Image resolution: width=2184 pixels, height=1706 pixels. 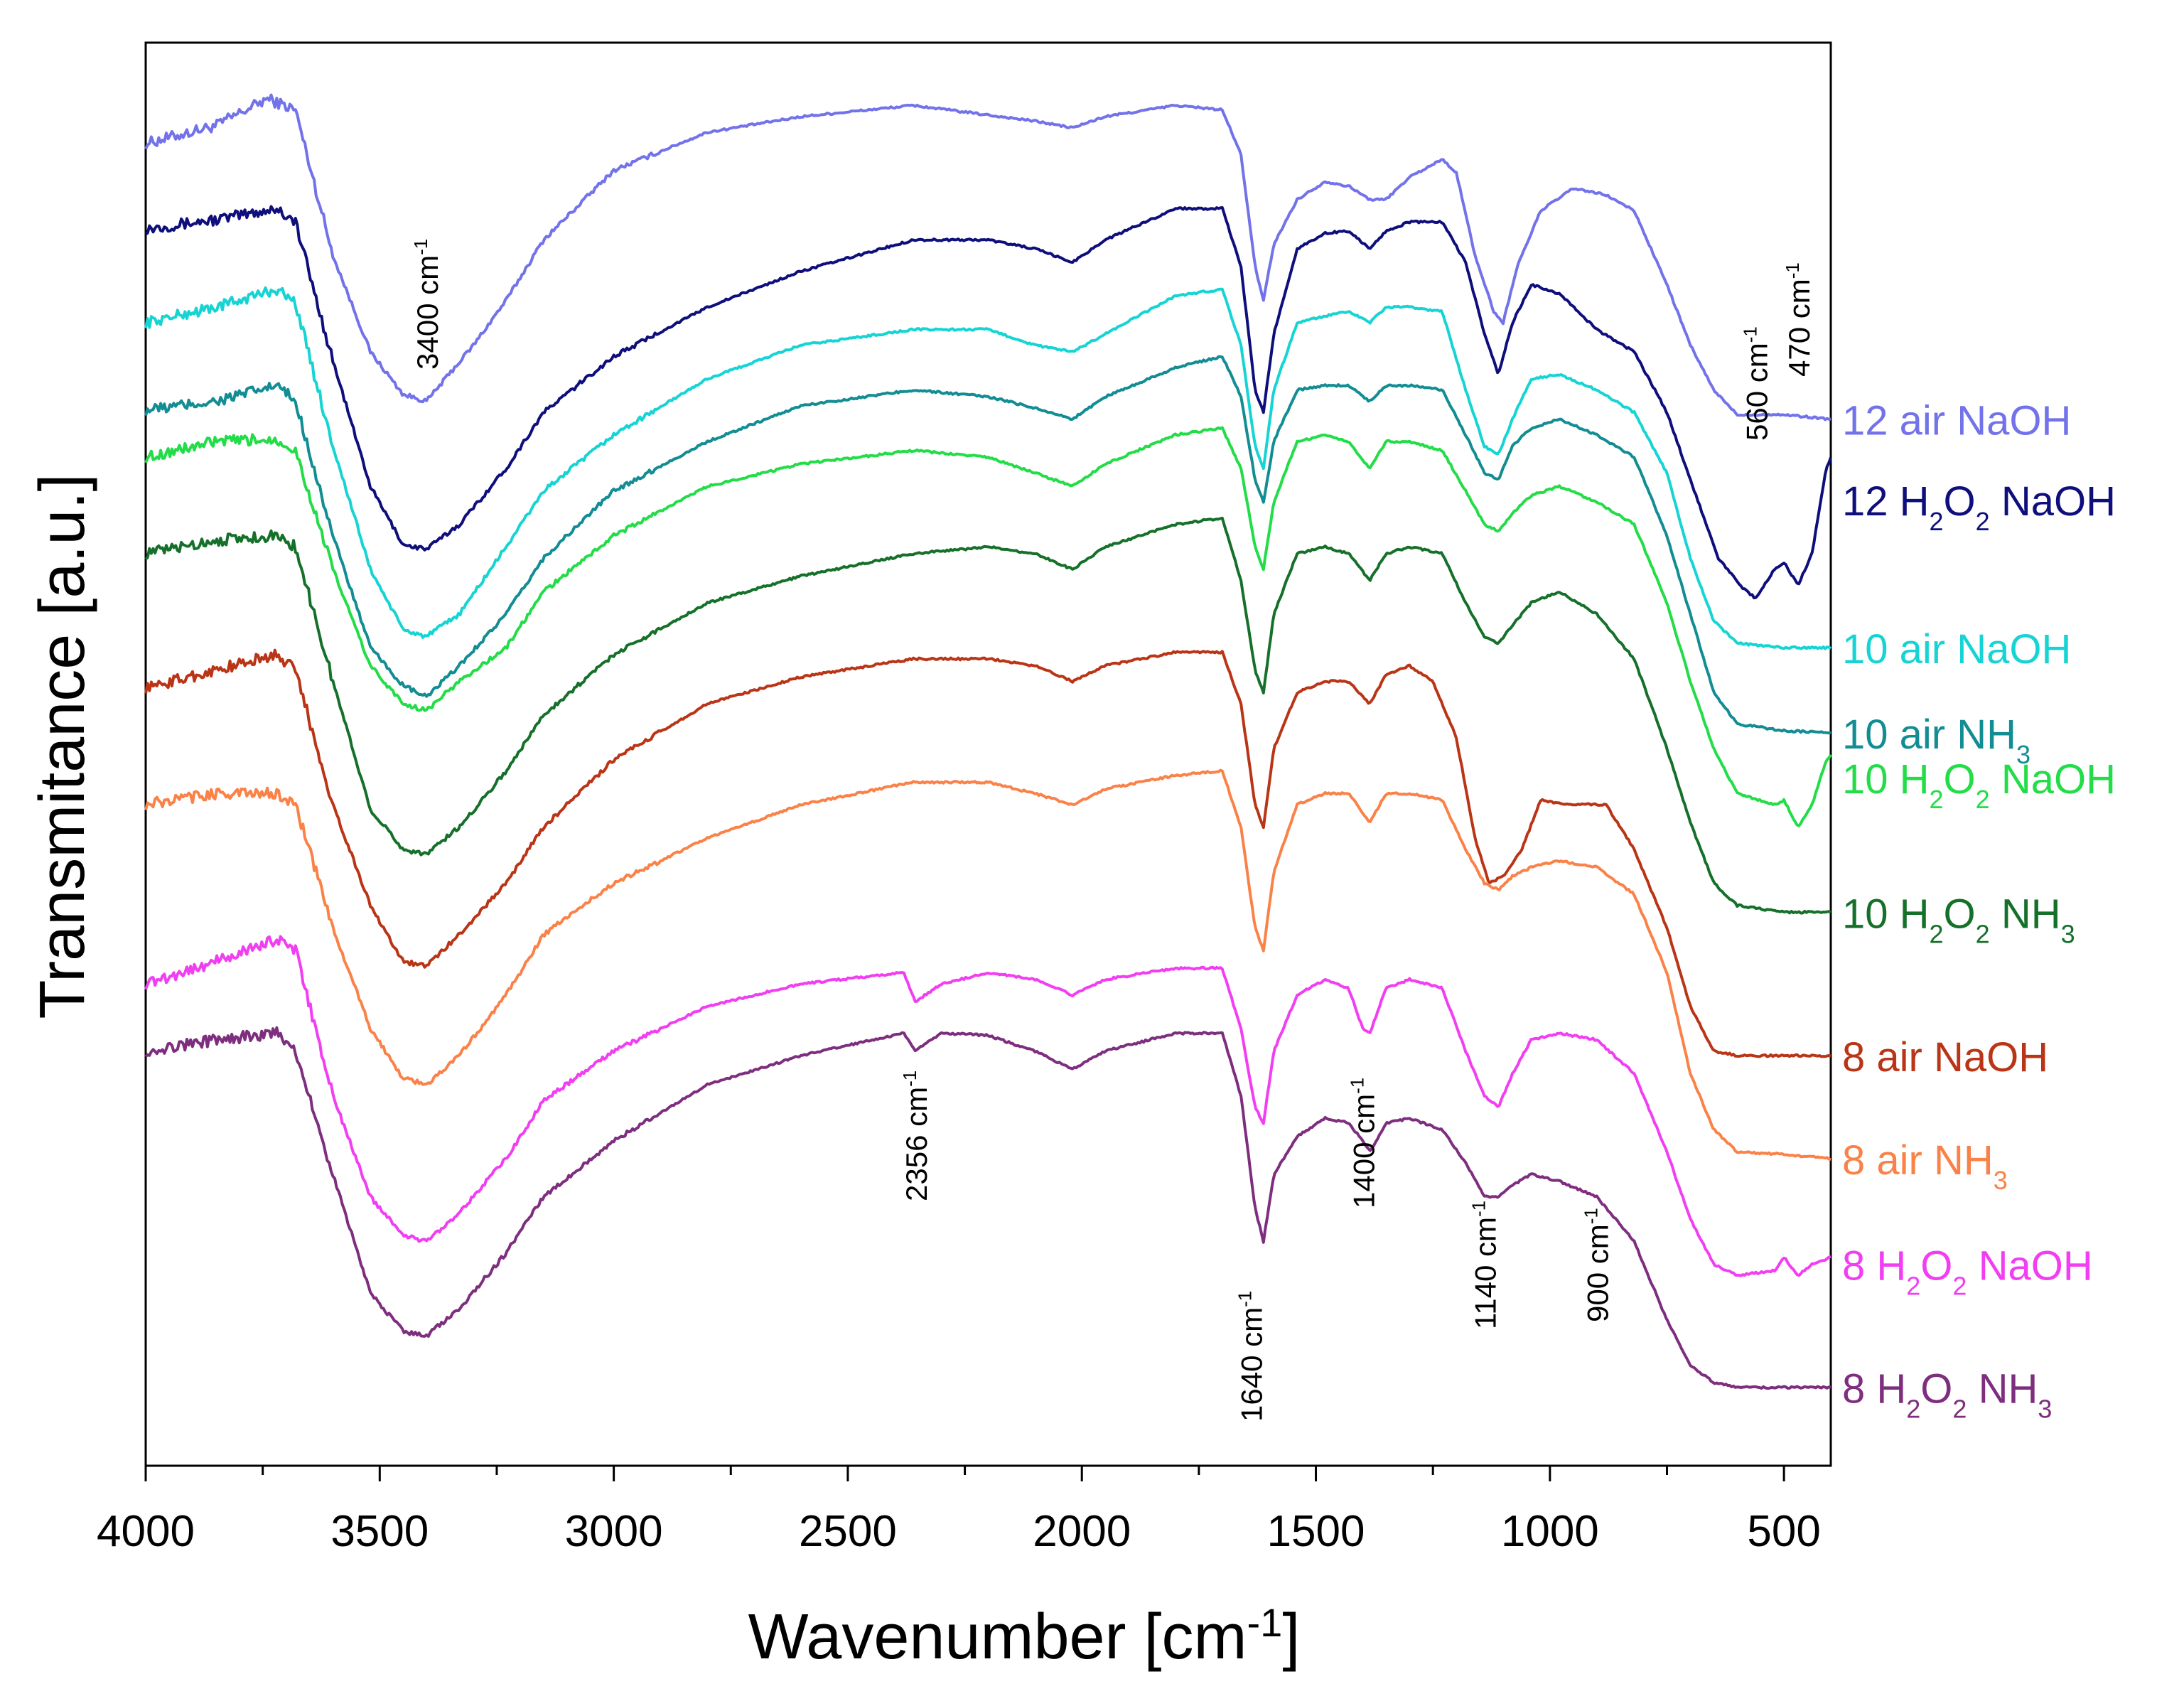 I want to click on series-label: 8 H2O2 NH3, so click(x=1947, y=1395).